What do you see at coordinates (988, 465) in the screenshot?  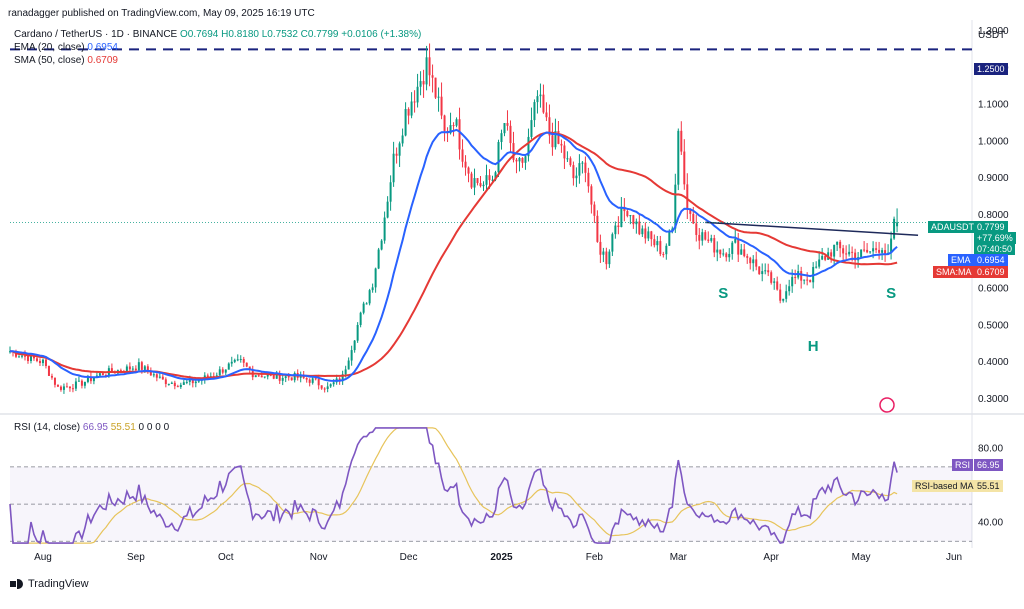 I see `rsi-price-badge: 66.95` at bounding box center [988, 465].